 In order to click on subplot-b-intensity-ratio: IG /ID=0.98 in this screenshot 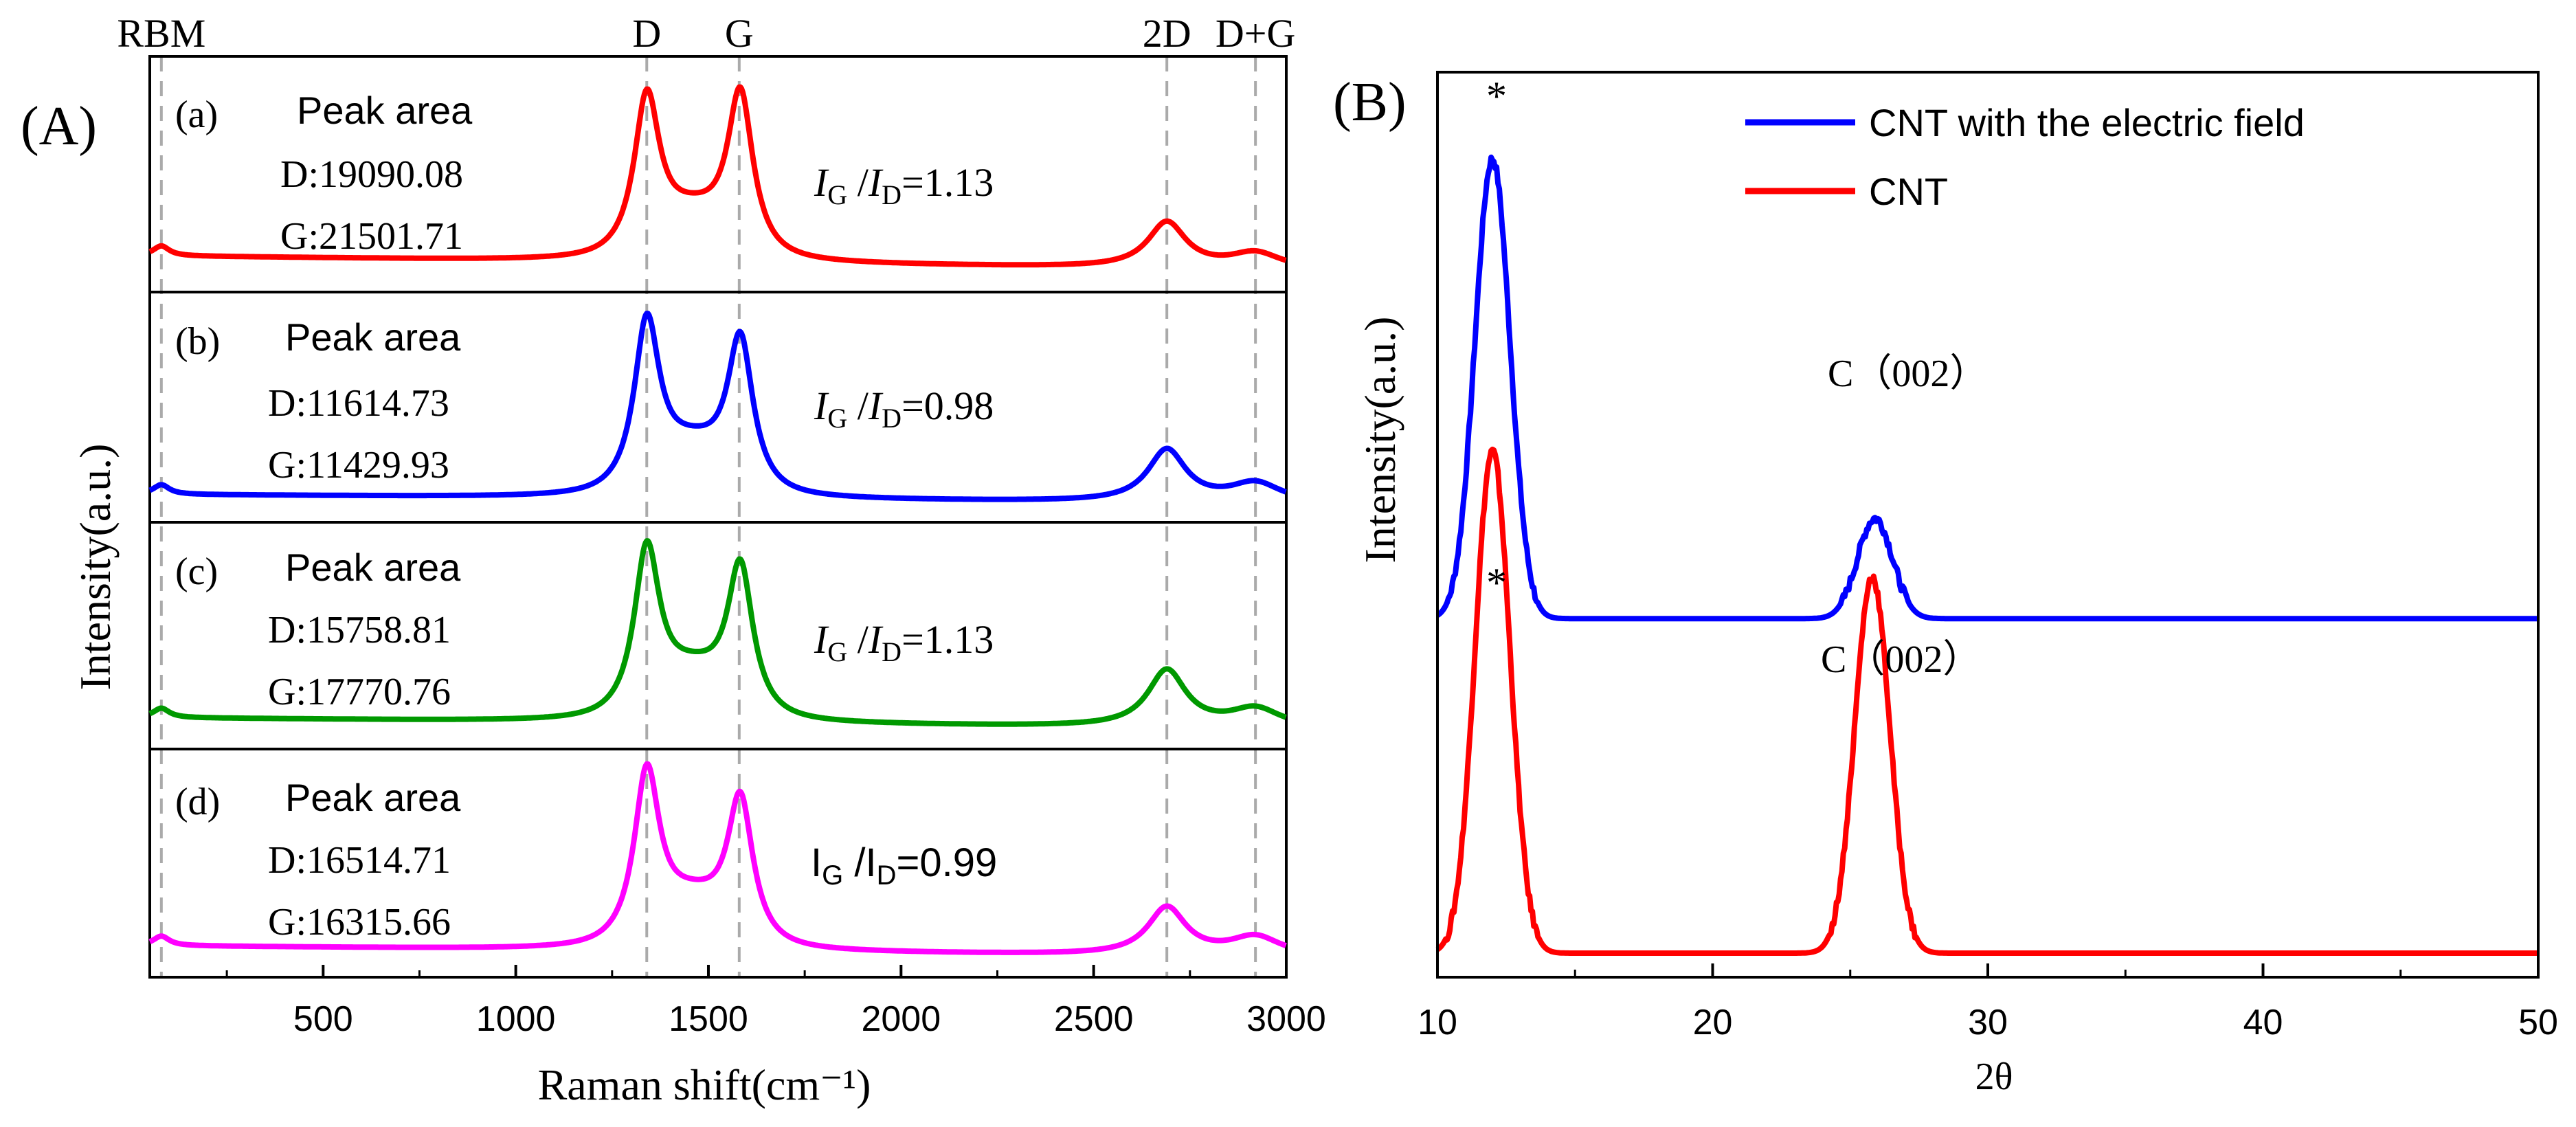, I will do `click(904, 409)`.